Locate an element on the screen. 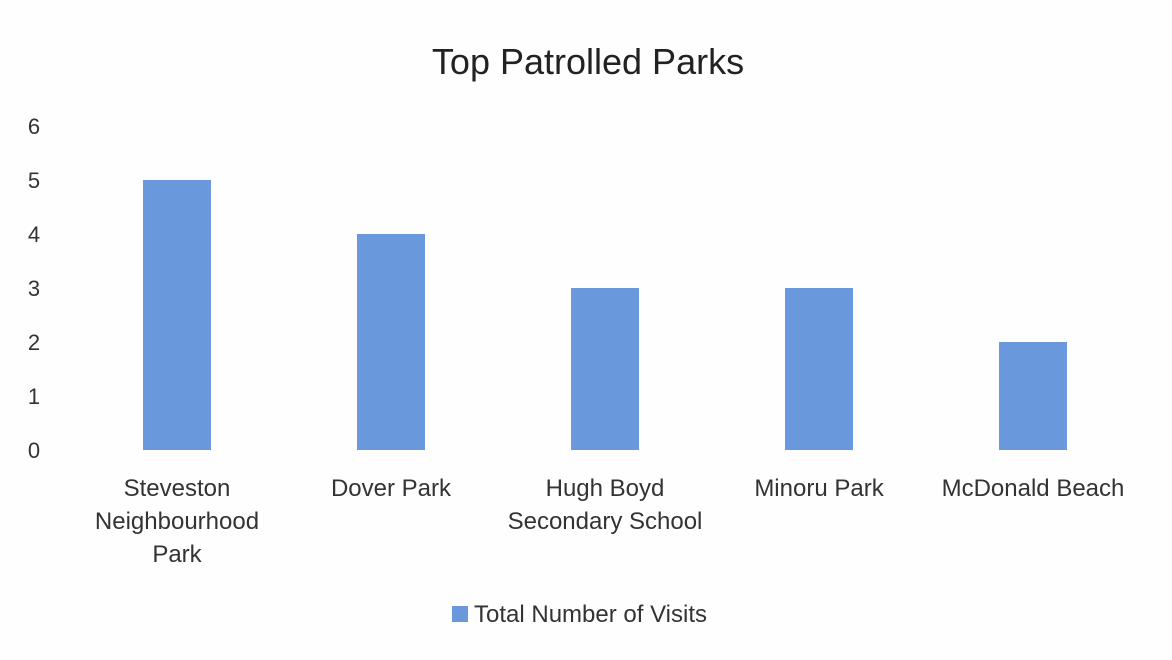 This screenshot has width=1172, height=660. x-tick-label-line: Dover Park is located at coordinates (391, 488).